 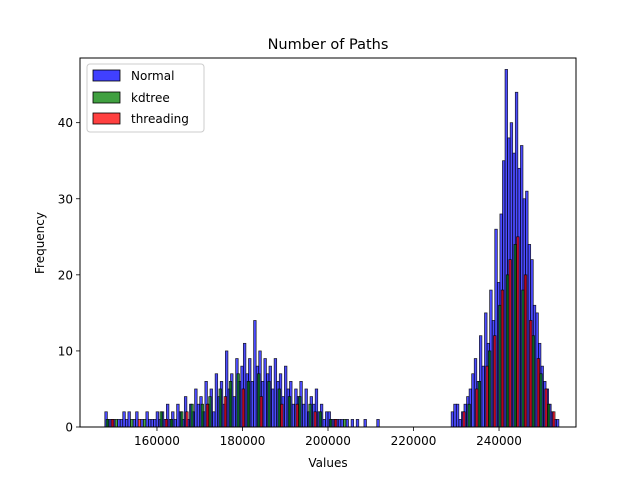 I want to click on legend: Normal kdtree threading, so click(x=145, y=98).